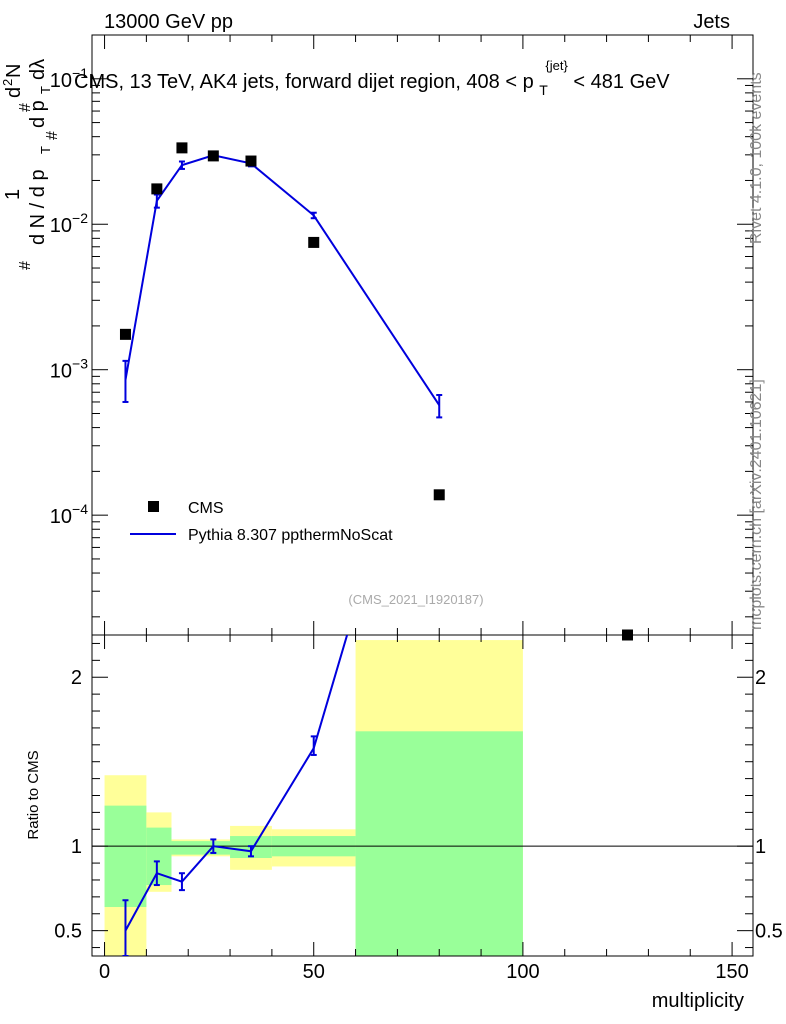 Image resolution: width=786 pixels, height=1024 pixels. I want to click on ratio-y-tick-label-right: 2, so click(760, 678).